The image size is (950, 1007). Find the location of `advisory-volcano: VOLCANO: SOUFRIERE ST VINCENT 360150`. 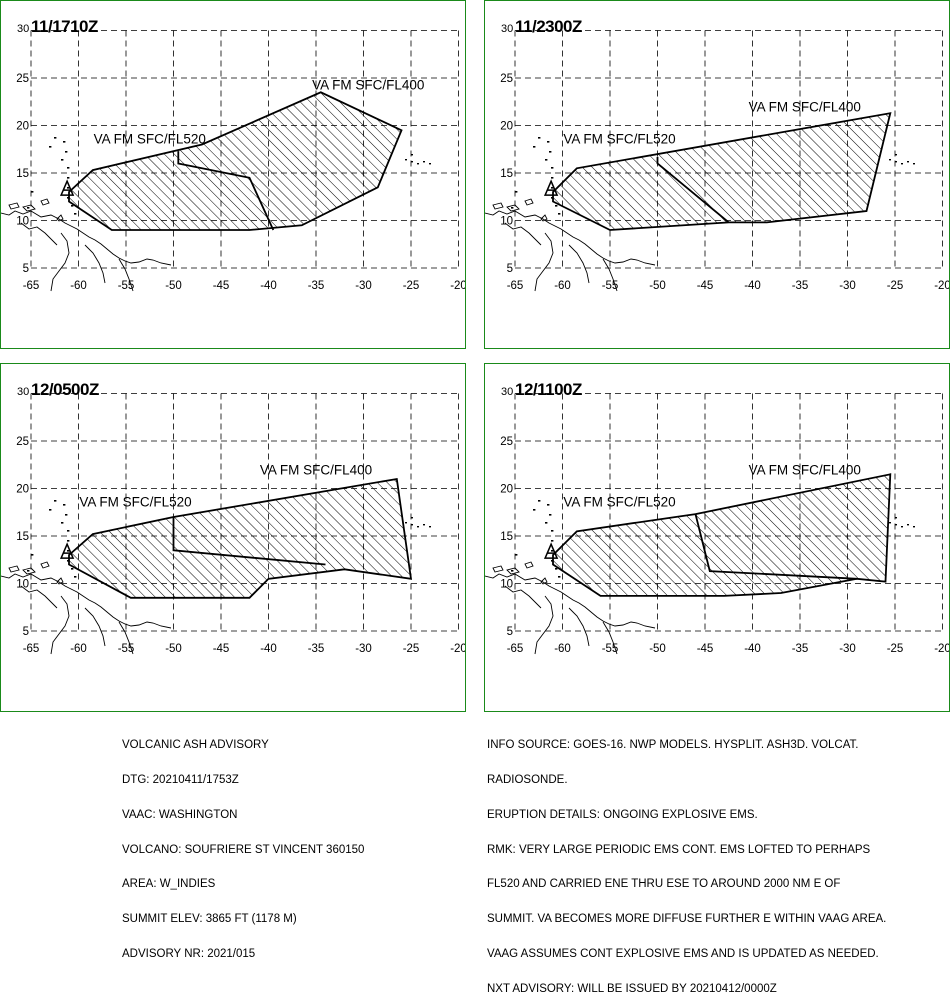

advisory-volcano: VOLCANO: SOUFRIERE ST VINCENT 360150 is located at coordinates (243, 849).